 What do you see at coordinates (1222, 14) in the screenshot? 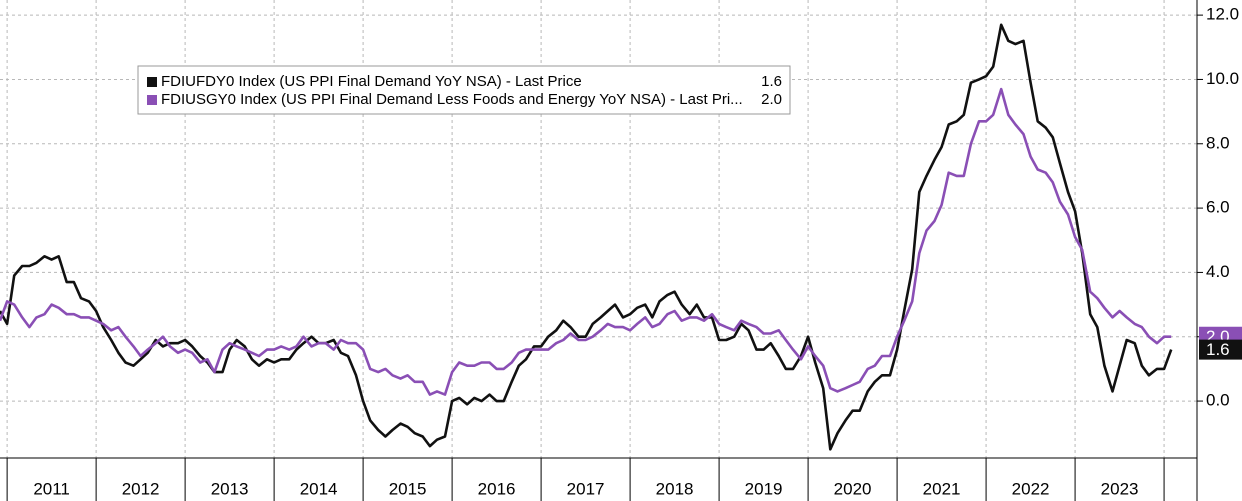
I see `y-tick-label: 12.0` at bounding box center [1222, 14].